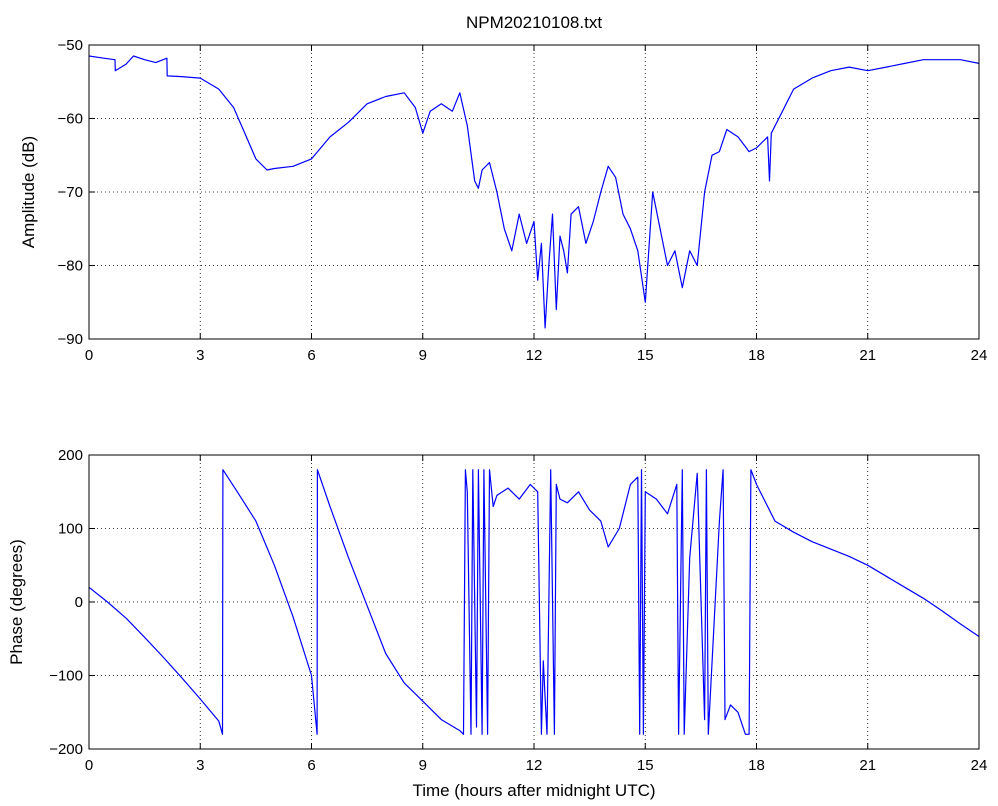 Image resolution: width=998 pixels, height=806 pixels. I want to click on y-tick-label: 0, so click(79, 602).